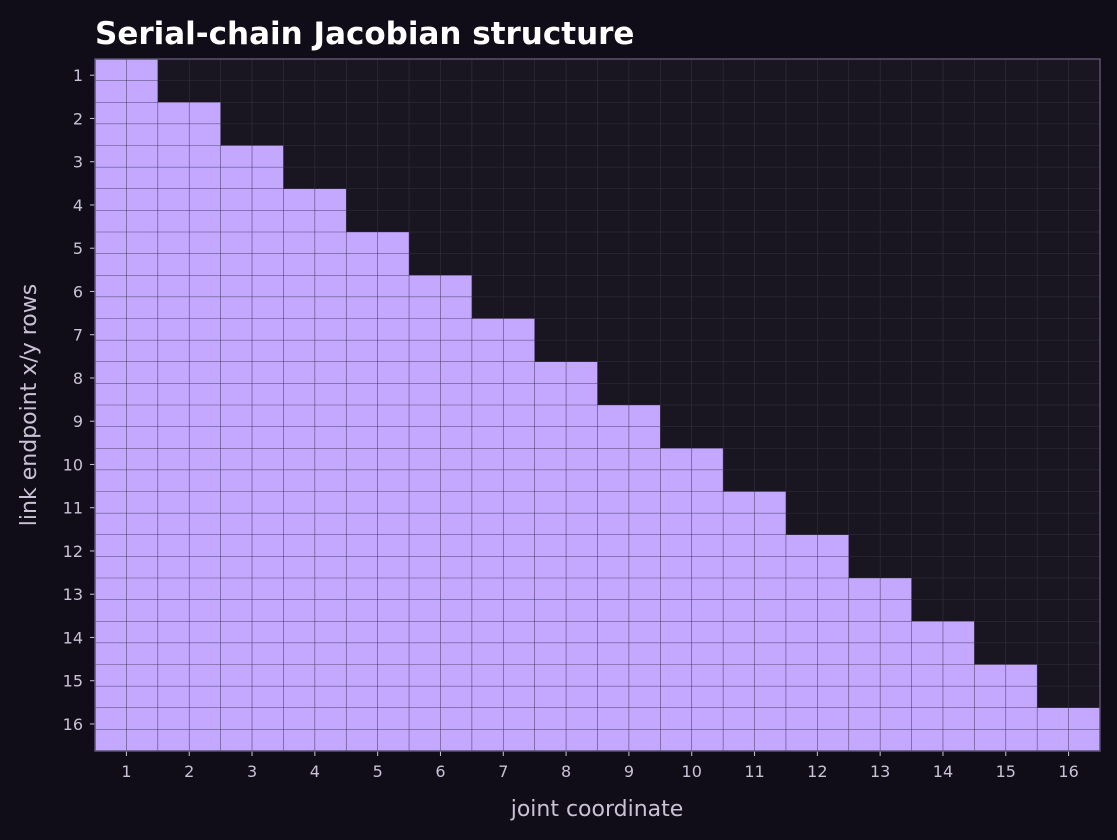  Describe the element at coordinates (78, 421) in the screenshot. I see `y-tick-label: 9` at that location.